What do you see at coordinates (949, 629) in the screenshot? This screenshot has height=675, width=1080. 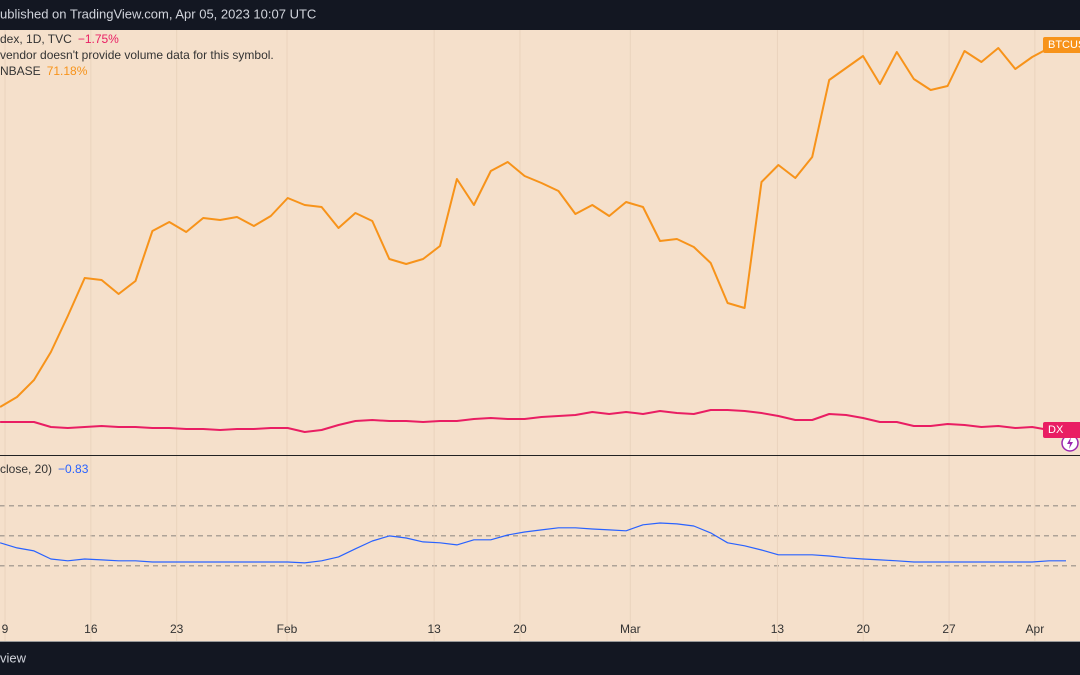 I see `x-tick-label: 27` at bounding box center [949, 629].